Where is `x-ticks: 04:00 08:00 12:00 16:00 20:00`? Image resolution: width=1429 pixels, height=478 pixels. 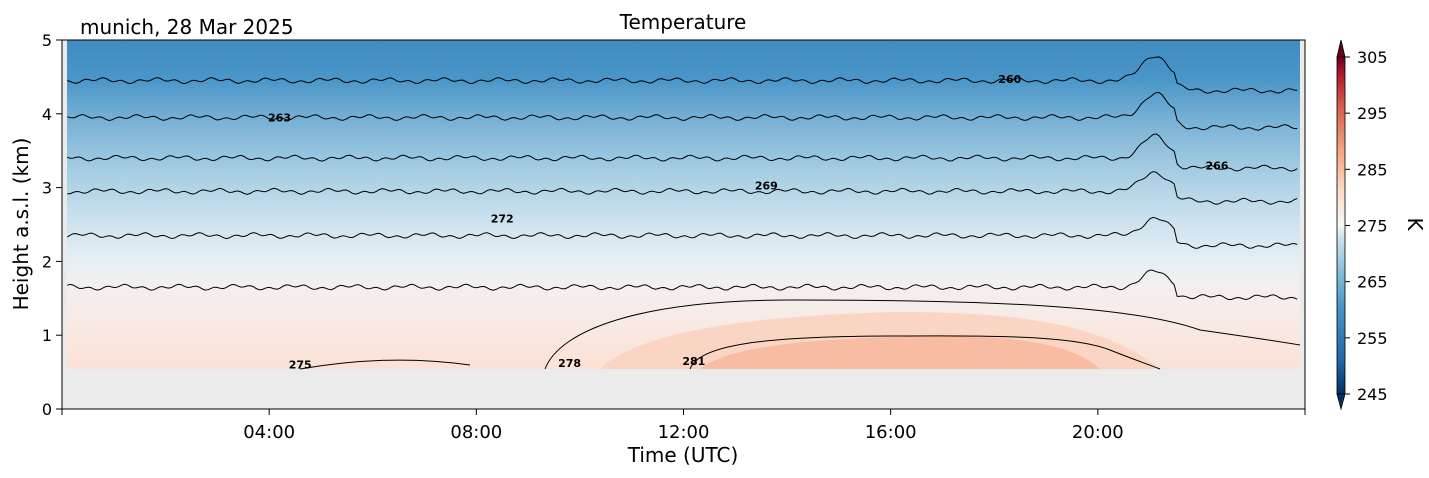 x-ticks: 04:00 08:00 12:00 16:00 20:00 is located at coordinates (683, 426).